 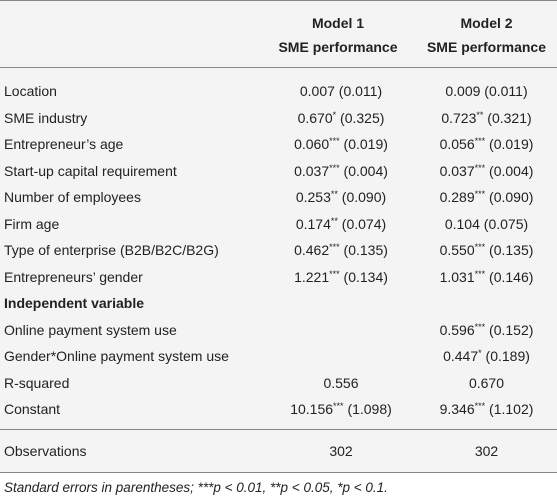 What do you see at coordinates (312, 276) in the screenshot?
I see `coefficient: 1.221` at bounding box center [312, 276].